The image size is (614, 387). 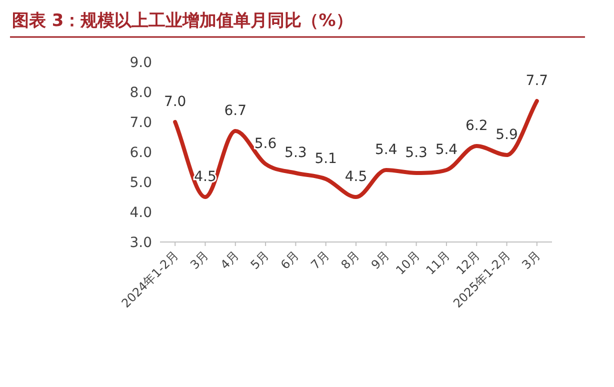 I want to click on ytick: 5.0, so click(x=141, y=183).